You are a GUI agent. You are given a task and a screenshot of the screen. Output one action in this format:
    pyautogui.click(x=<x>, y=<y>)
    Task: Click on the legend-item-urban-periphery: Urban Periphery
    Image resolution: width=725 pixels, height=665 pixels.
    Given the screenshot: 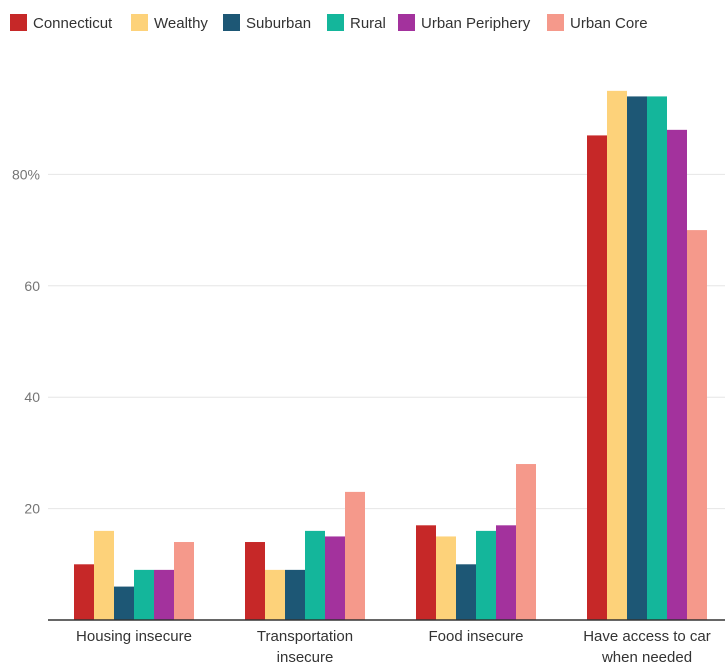 What is the action you would take?
    pyautogui.click(x=464, y=23)
    